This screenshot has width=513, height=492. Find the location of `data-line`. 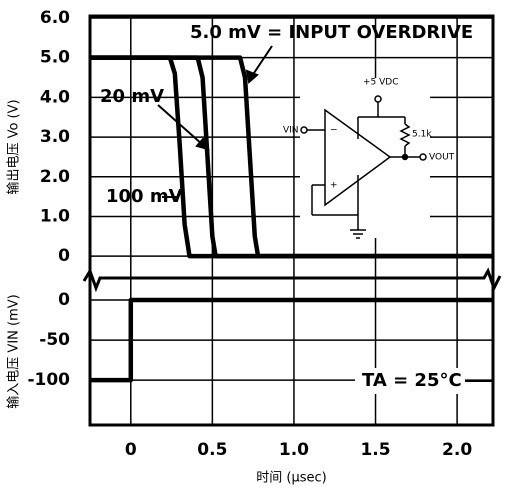

data-line is located at coordinates (291, 340).